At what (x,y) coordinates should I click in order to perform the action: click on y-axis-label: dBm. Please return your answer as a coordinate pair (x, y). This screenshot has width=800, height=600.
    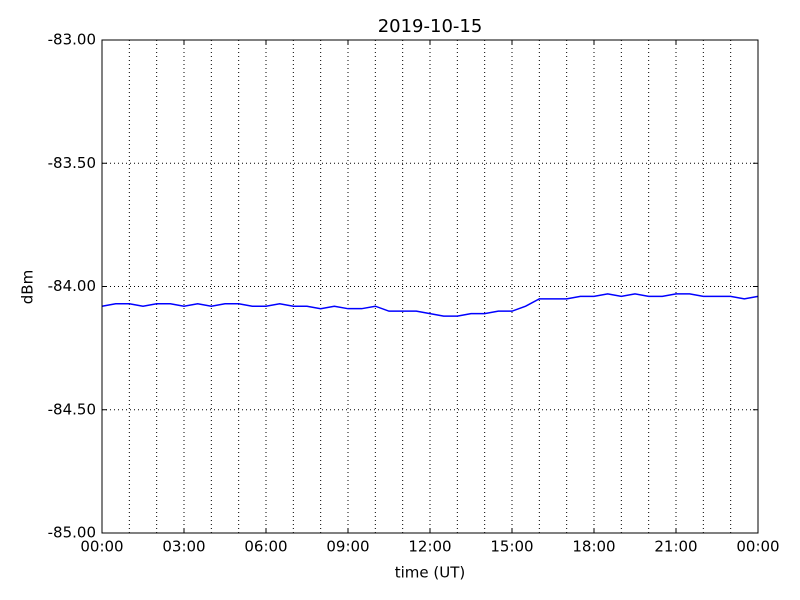
    Looking at the image, I should click on (28, 287).